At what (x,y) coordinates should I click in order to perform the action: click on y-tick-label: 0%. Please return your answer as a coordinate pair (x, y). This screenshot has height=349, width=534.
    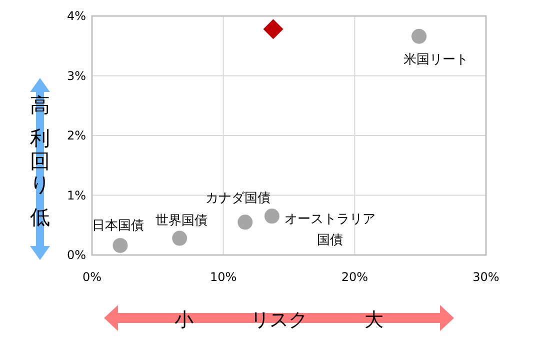
    Looking at the image, I should click on (76, 255).